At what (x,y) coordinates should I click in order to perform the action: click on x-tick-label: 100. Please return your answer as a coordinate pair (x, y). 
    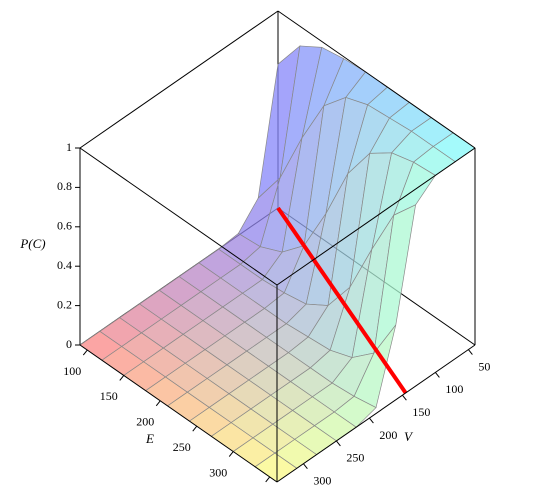
    Looking at the image, I should click on (72, 371).